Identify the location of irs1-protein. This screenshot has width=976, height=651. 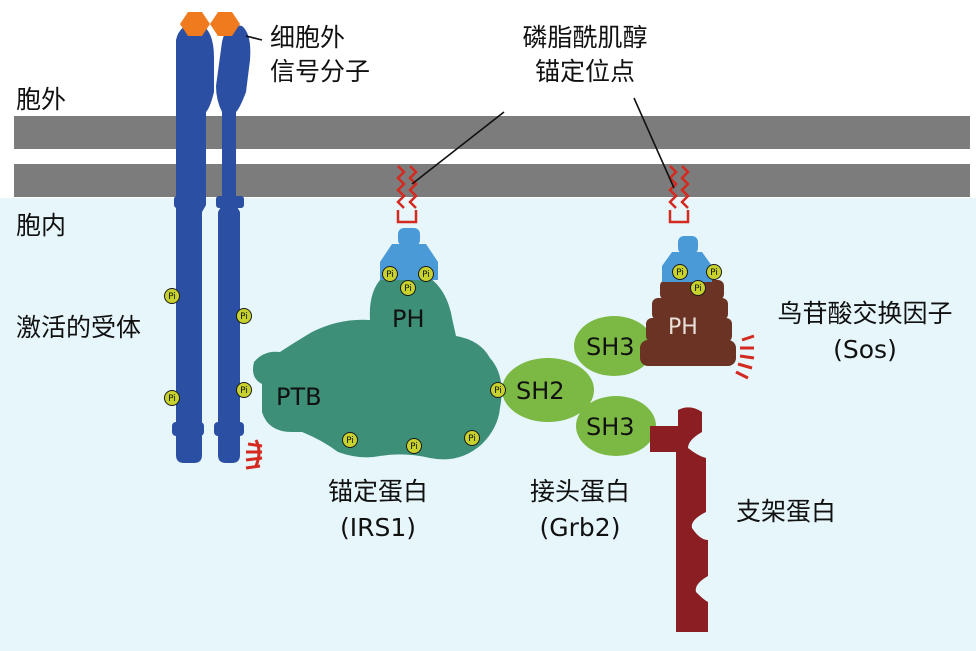
(377, 366).